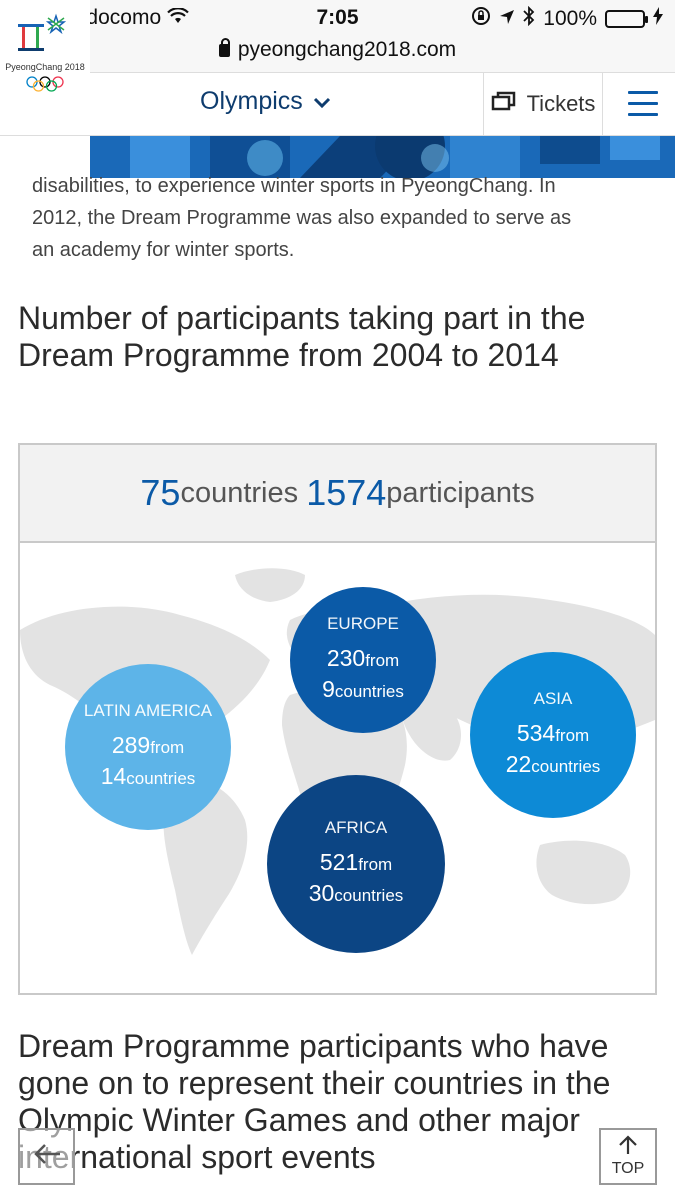  I want to click on africa-bubble: AFRICA 521from 30countries, so click(356, 864).